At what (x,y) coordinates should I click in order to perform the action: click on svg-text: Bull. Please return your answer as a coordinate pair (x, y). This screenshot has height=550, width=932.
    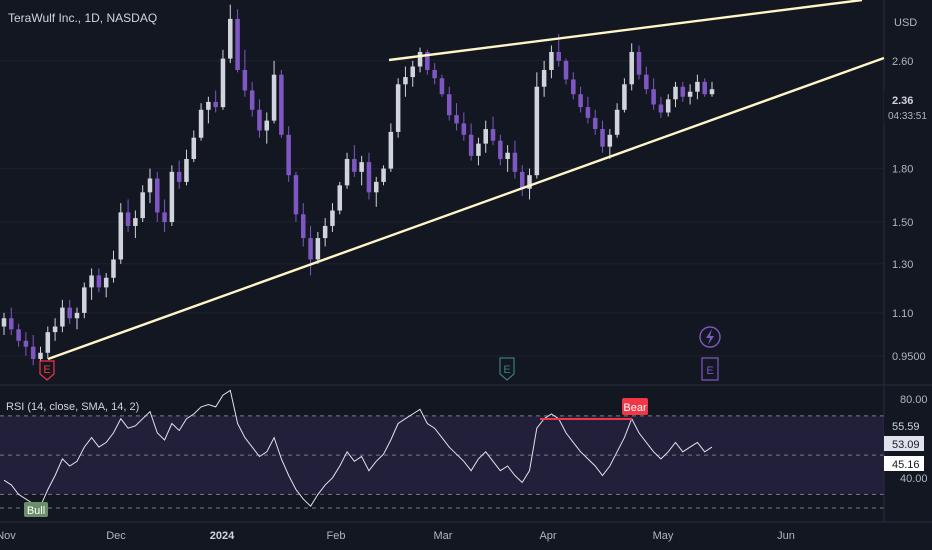
    Looking at the image, I should click on (36, 511).